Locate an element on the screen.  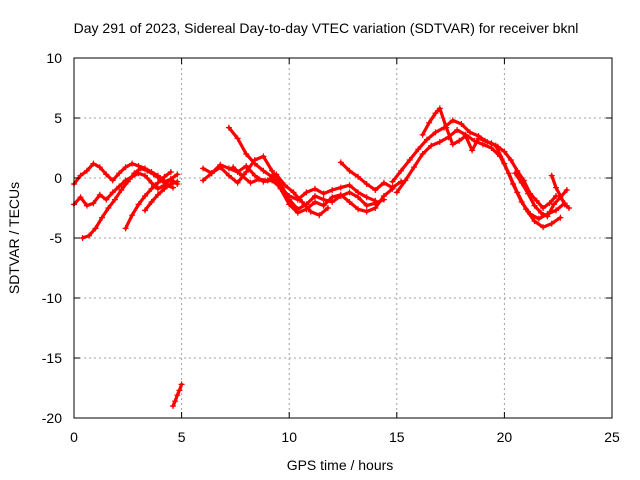
x-tick-label: 25 is located at coordinates (612, 437).